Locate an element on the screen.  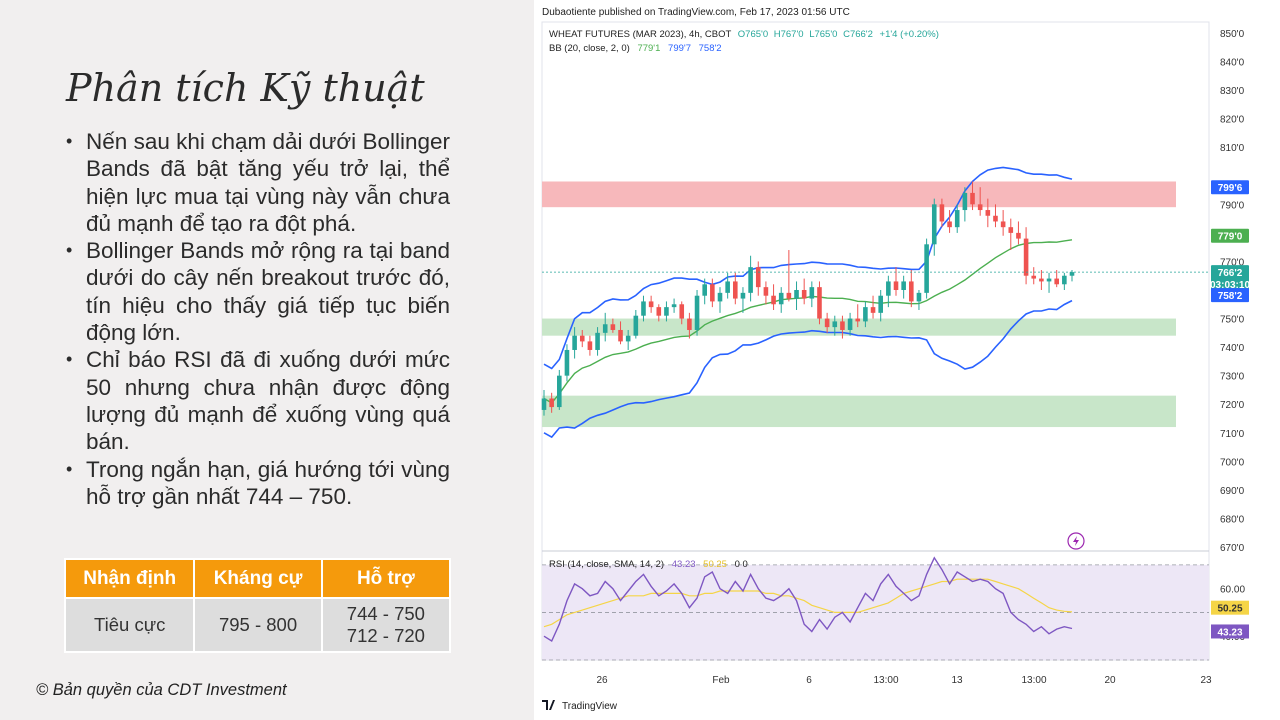
copyright-notice: © Bản quyền của CDT Investment is located at coordinates (161, 690).